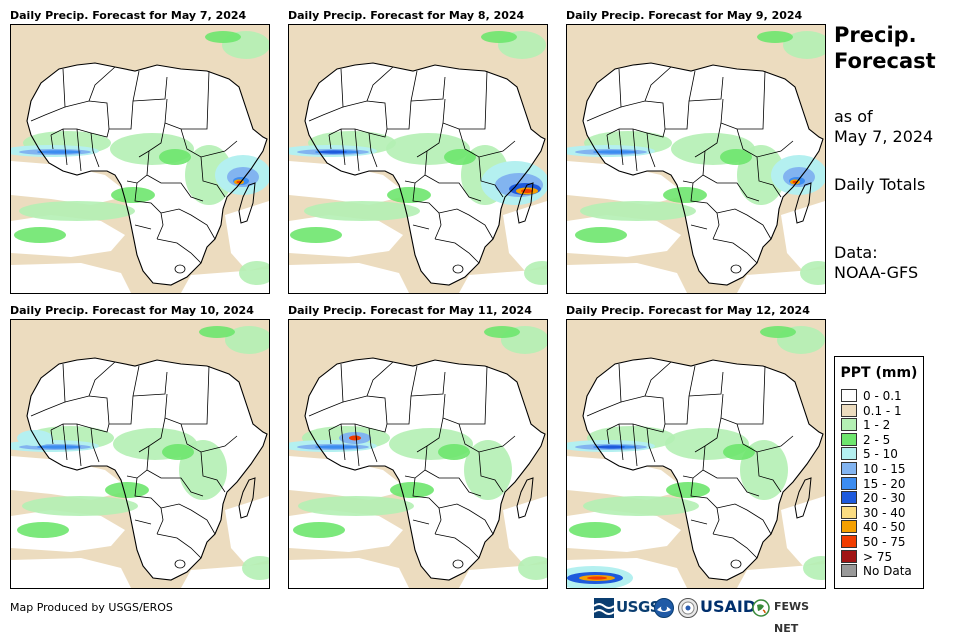 This screenshot has height=640, width=970. Describe the element at coordinates (884, 483) in the screenshot. I see `legend-label: 15 - 20` at that location.